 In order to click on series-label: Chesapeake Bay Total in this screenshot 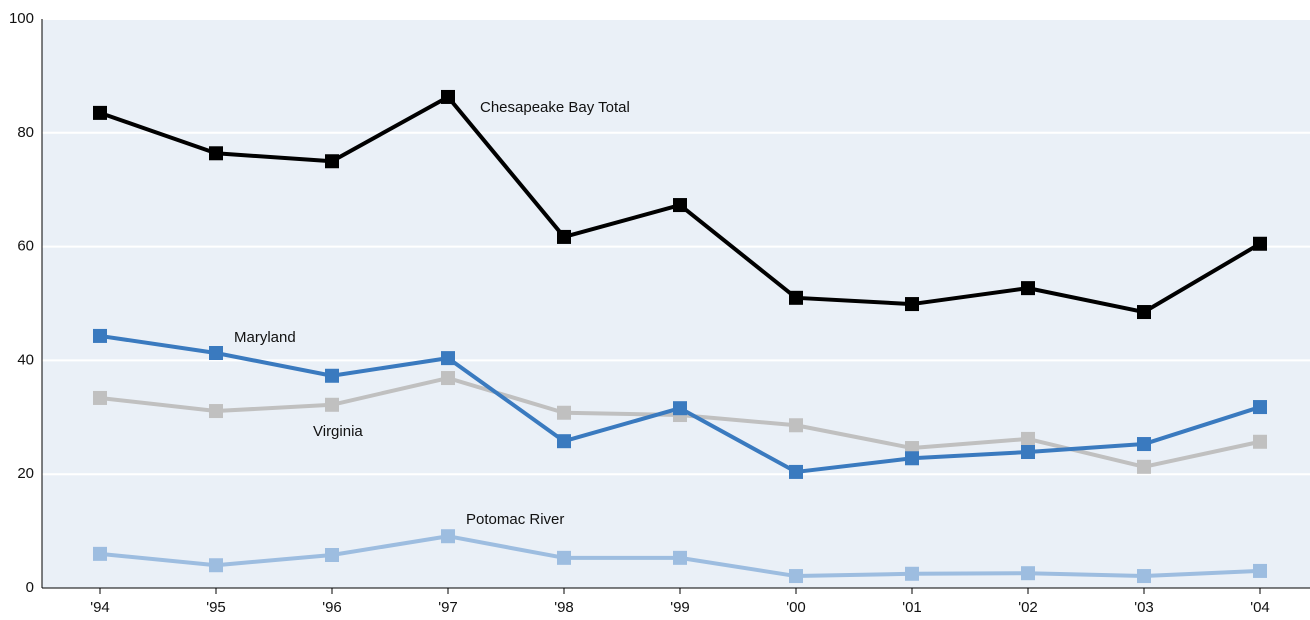, I will do `click(555, 107)`.